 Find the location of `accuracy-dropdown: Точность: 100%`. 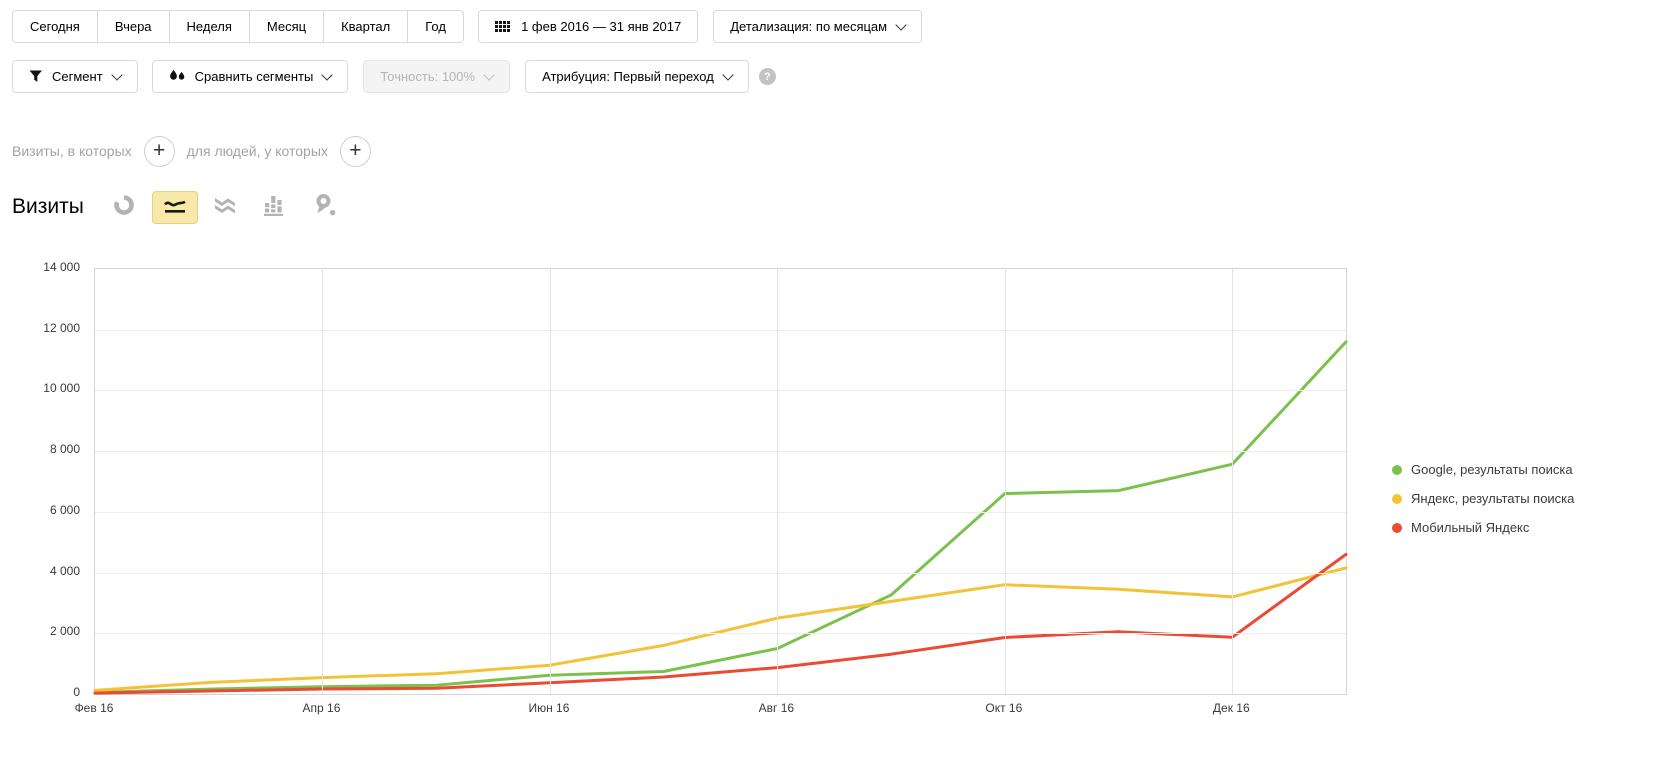

accuracy-dropdown: Точность: 100% is located at coordinates (437, 76).